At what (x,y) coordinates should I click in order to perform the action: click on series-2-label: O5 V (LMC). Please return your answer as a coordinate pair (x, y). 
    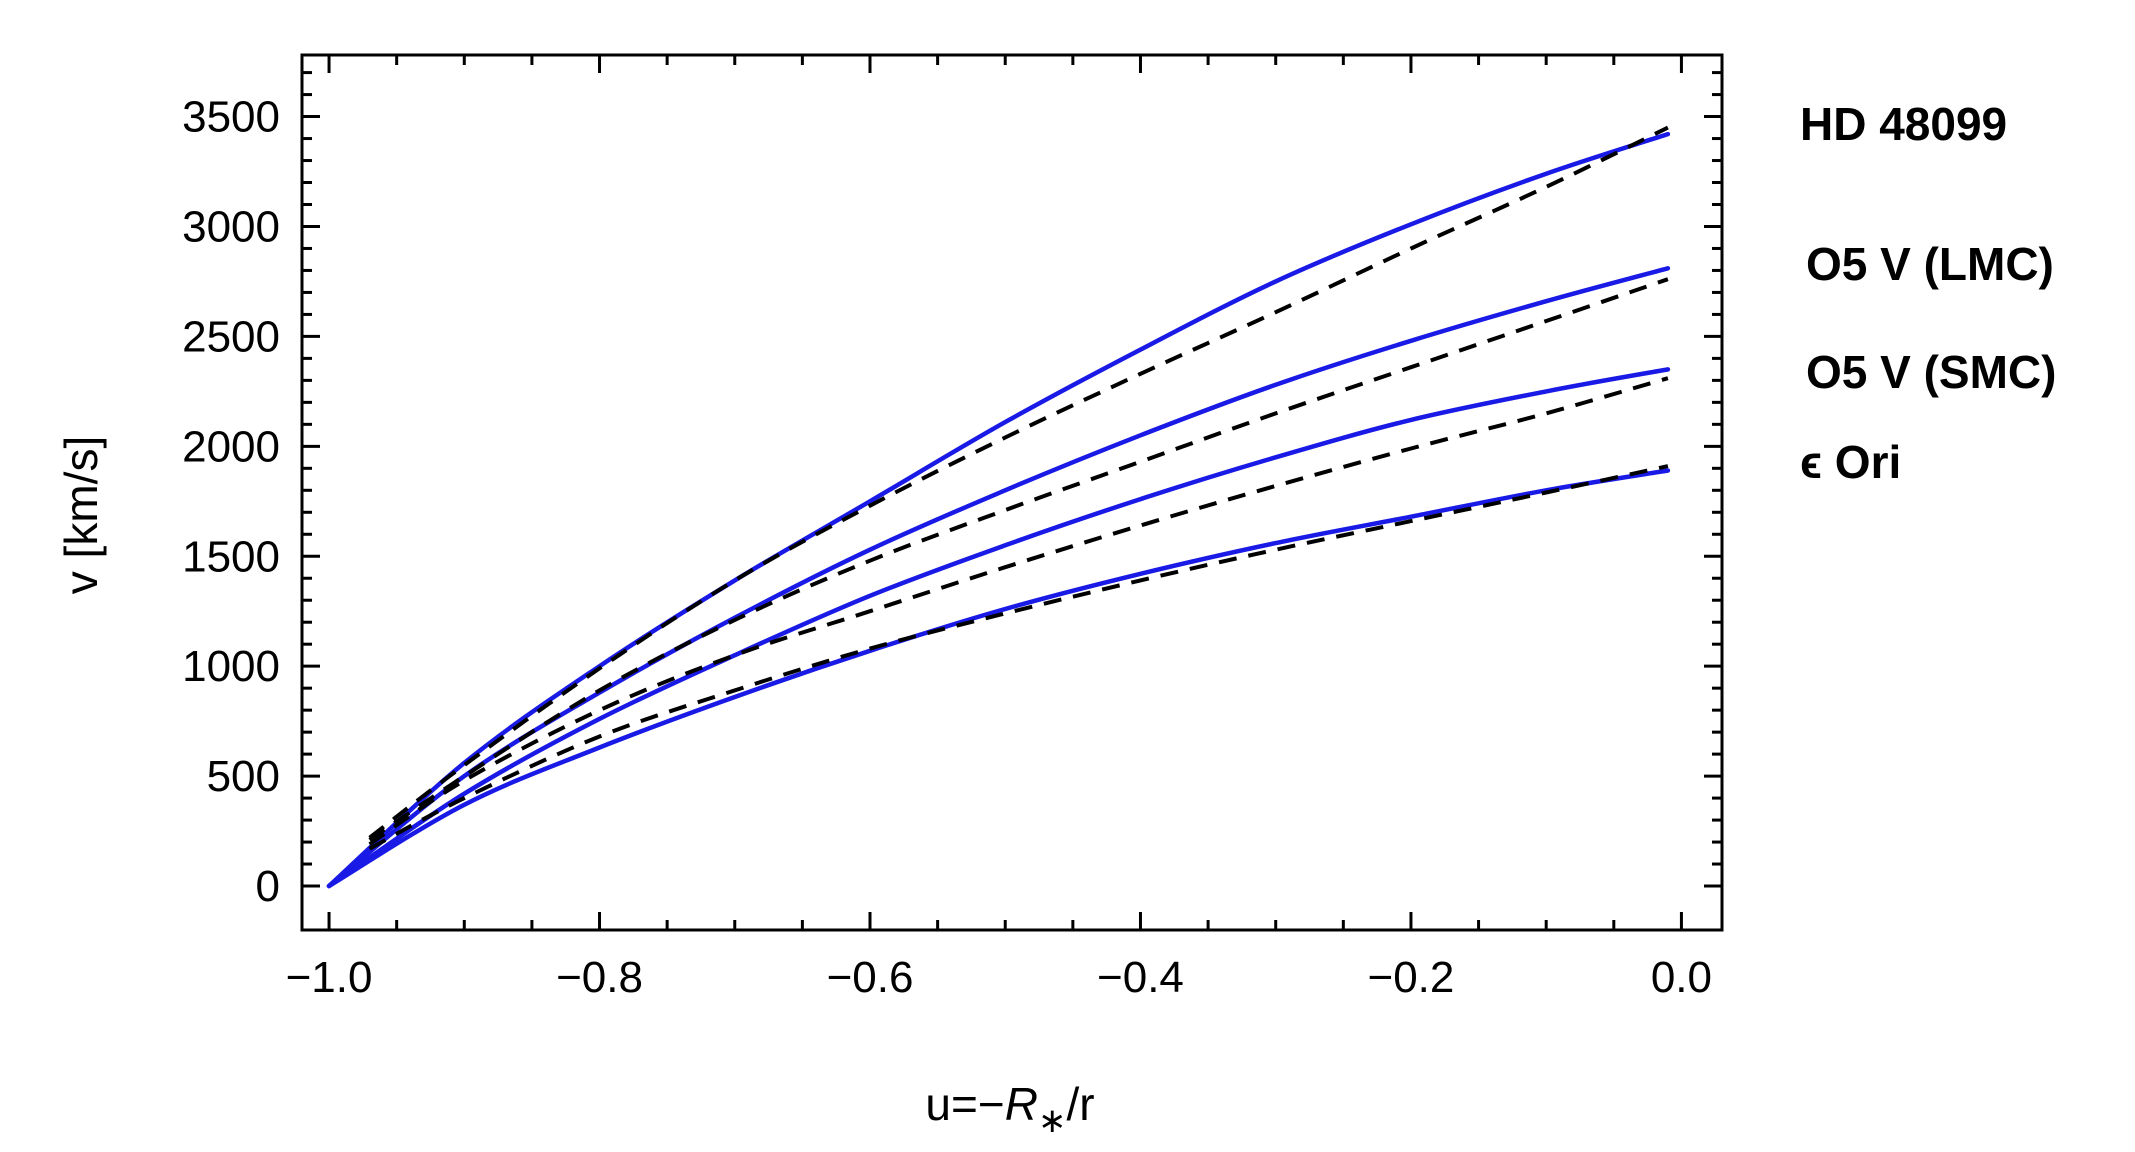
    Looking at the image, I should click on (1930, 264).